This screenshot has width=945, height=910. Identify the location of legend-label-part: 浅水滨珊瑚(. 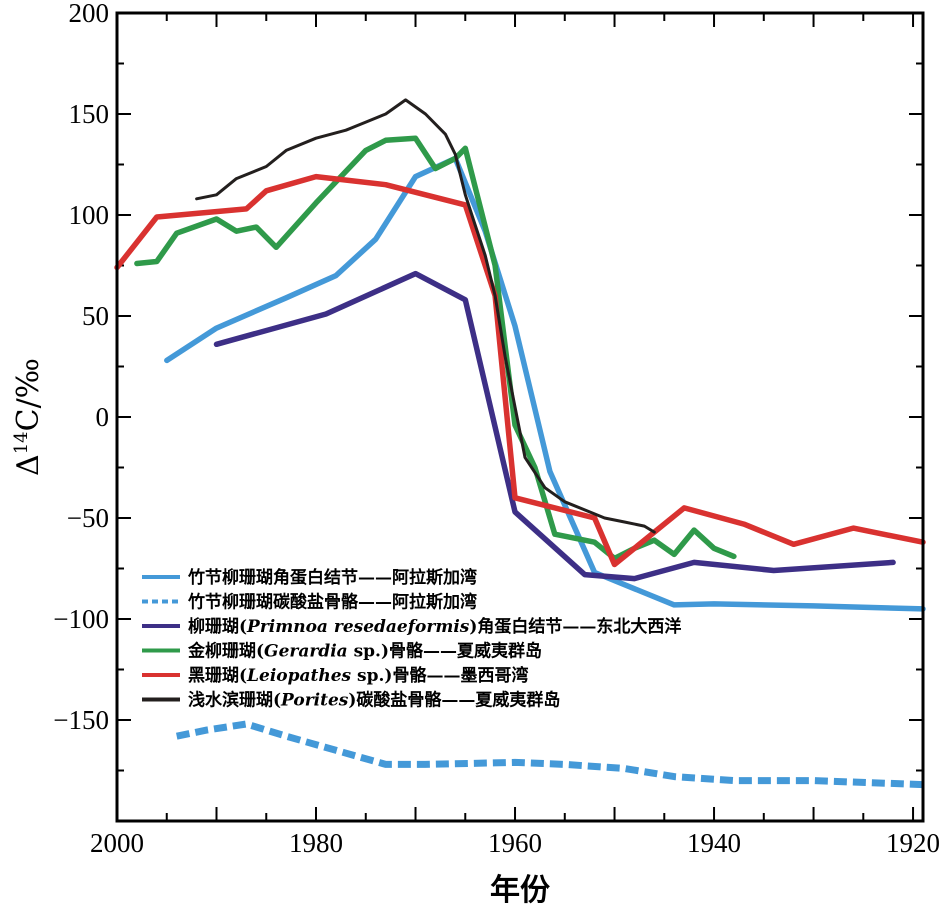
(234, 700).